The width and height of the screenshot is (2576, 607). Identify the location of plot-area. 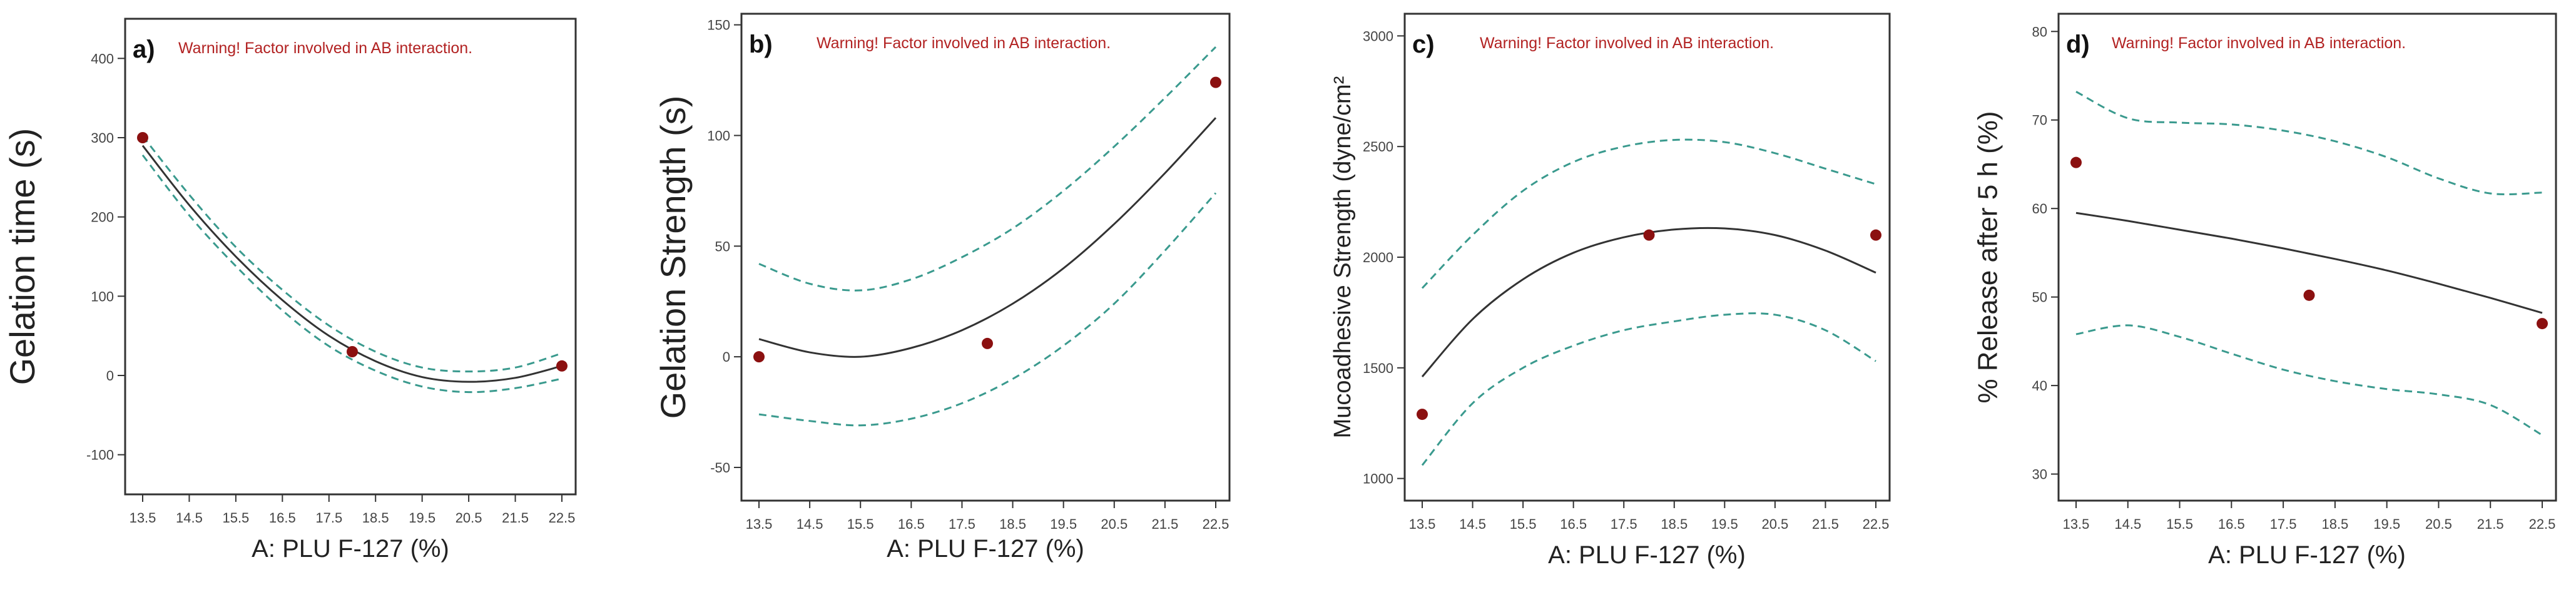
(351, 257).